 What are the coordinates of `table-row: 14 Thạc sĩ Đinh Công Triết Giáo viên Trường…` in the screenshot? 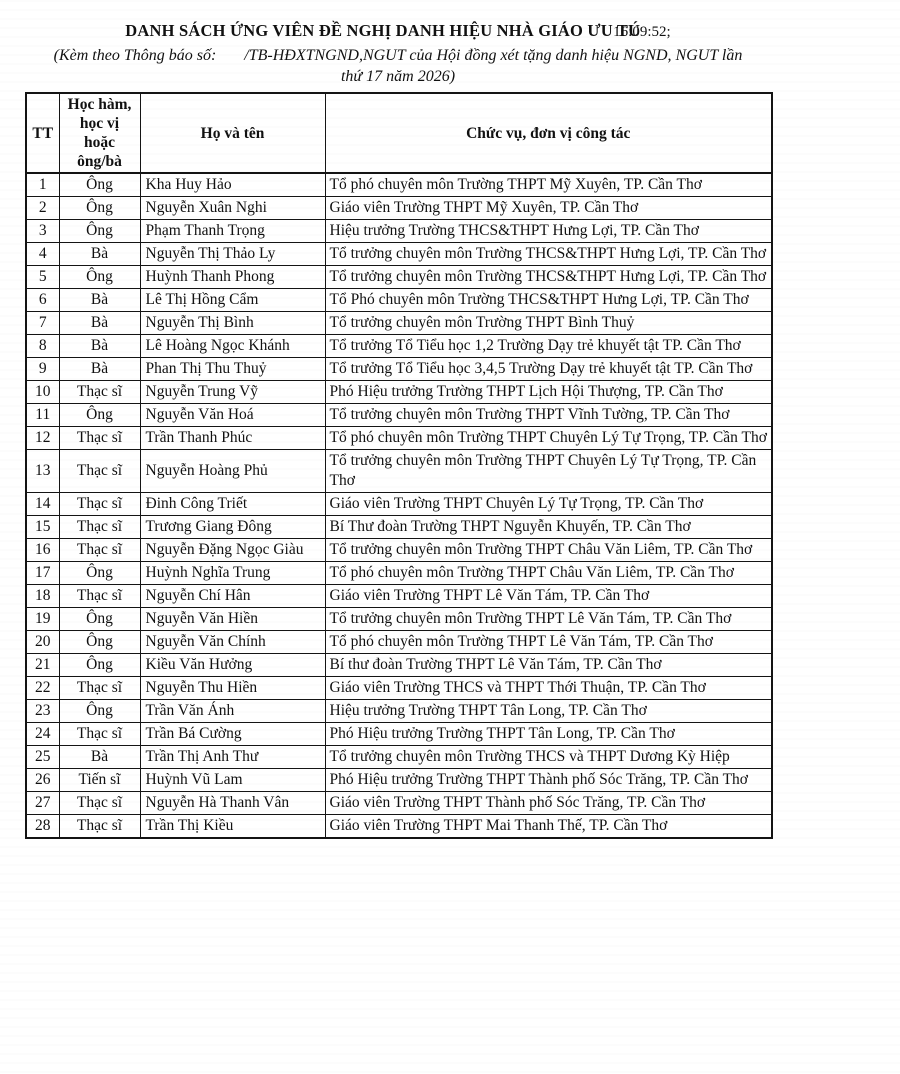 It's located at (399, 504).